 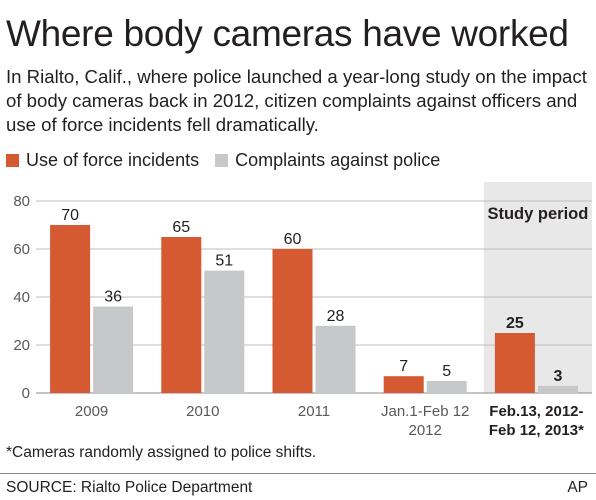 What do you see at coordinates (577, 487) in the screenshot?
I see `credit-line: AP` at bounding box center [577, 487].